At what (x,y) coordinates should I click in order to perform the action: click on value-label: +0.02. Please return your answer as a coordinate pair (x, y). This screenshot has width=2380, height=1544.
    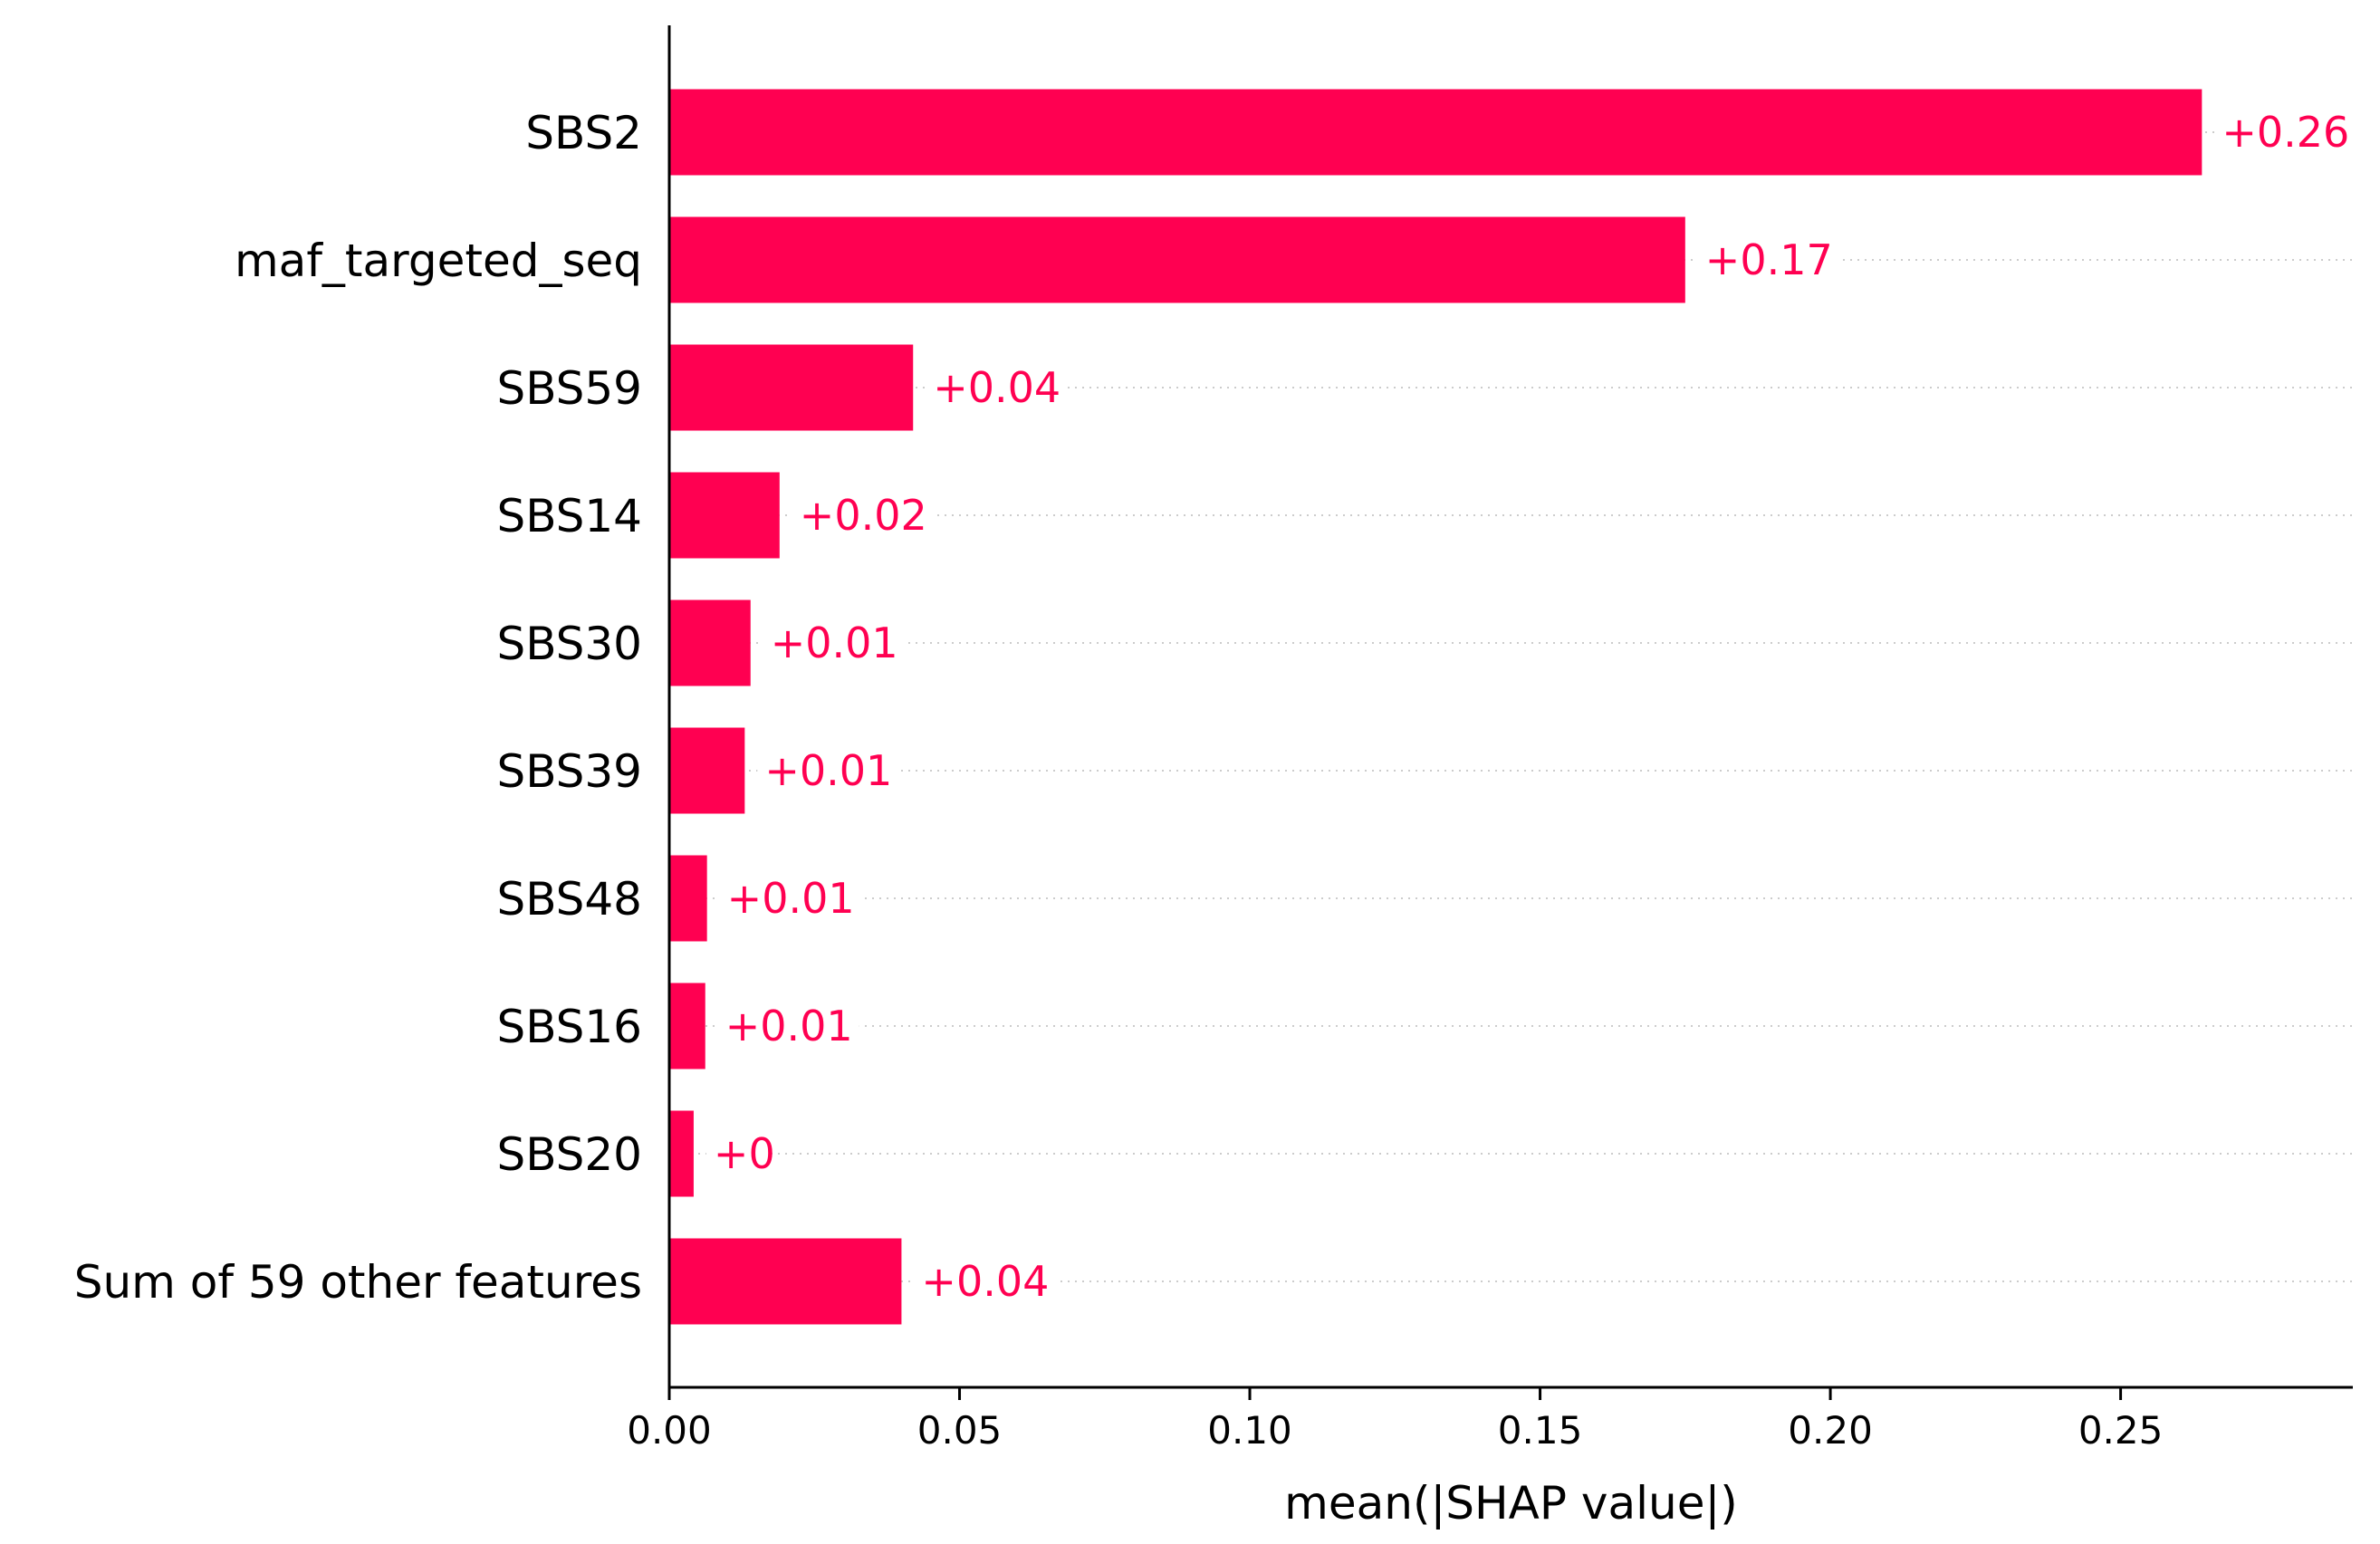
    Looking at the image, I should click on (864, 515).